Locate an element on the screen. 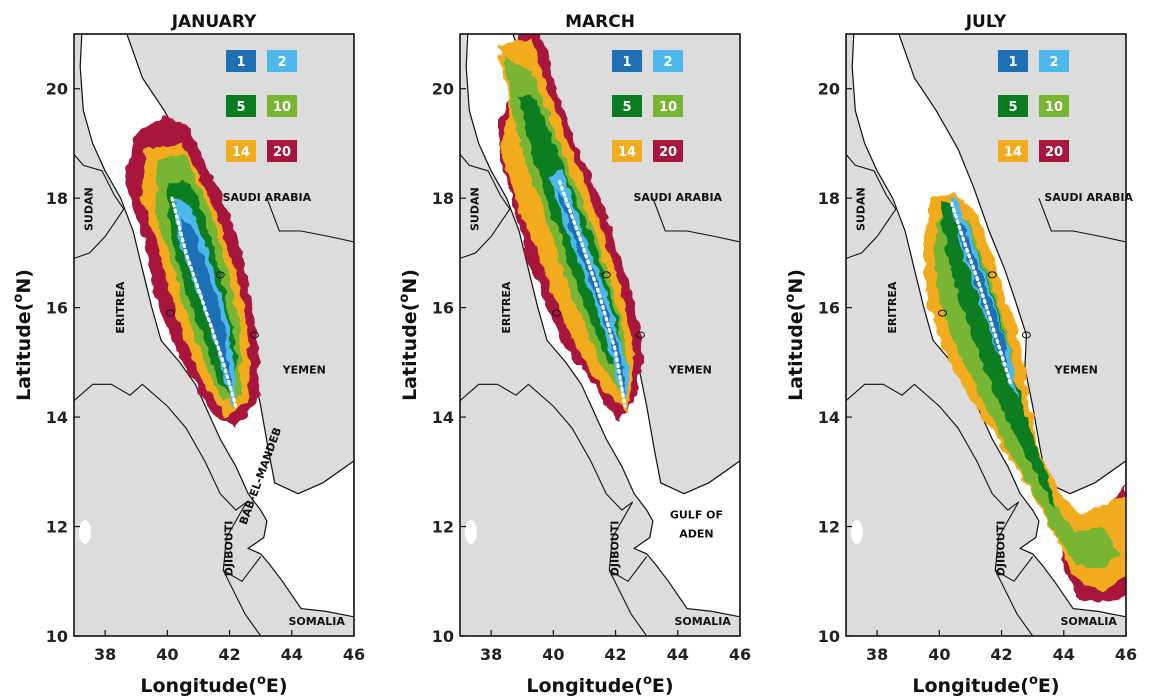  country-label: SUDAN is located at coordinates (475, 209).